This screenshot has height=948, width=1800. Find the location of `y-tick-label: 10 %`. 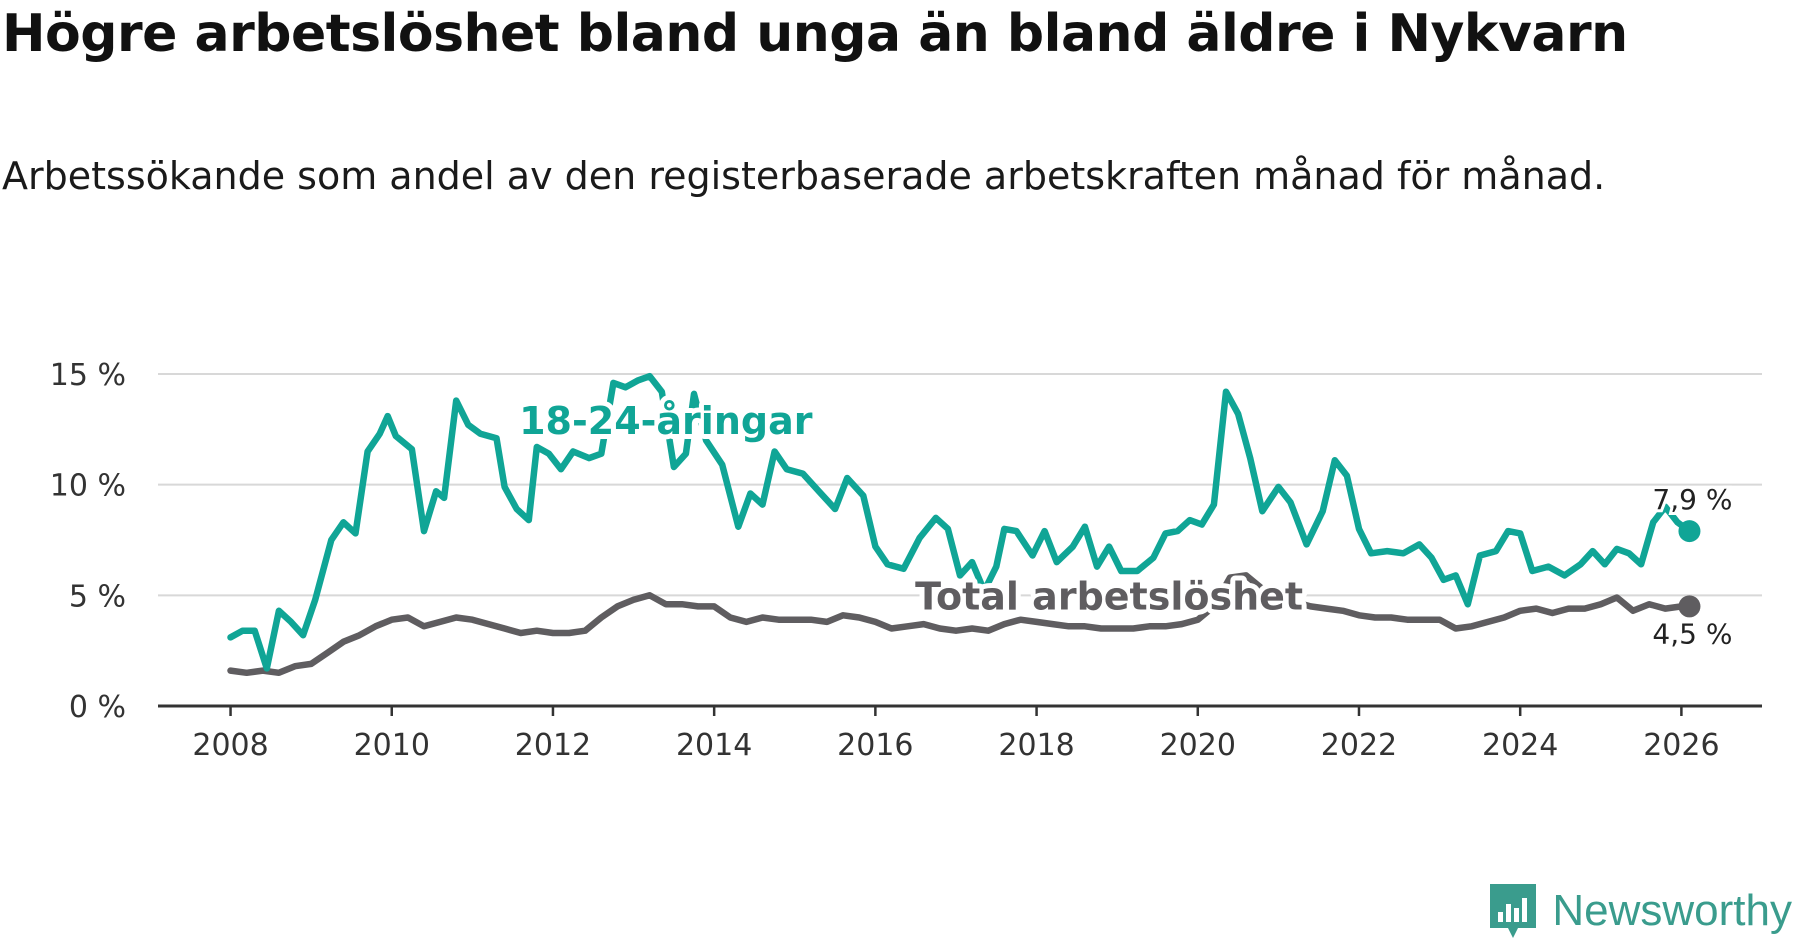

y-tick-label: 10 % is located at coordinates (88, 486).